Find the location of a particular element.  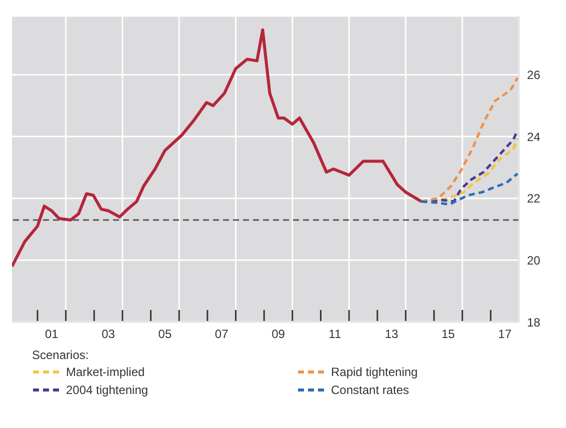

legend-label: Rapid tightening is located at coordinates (374, 372).